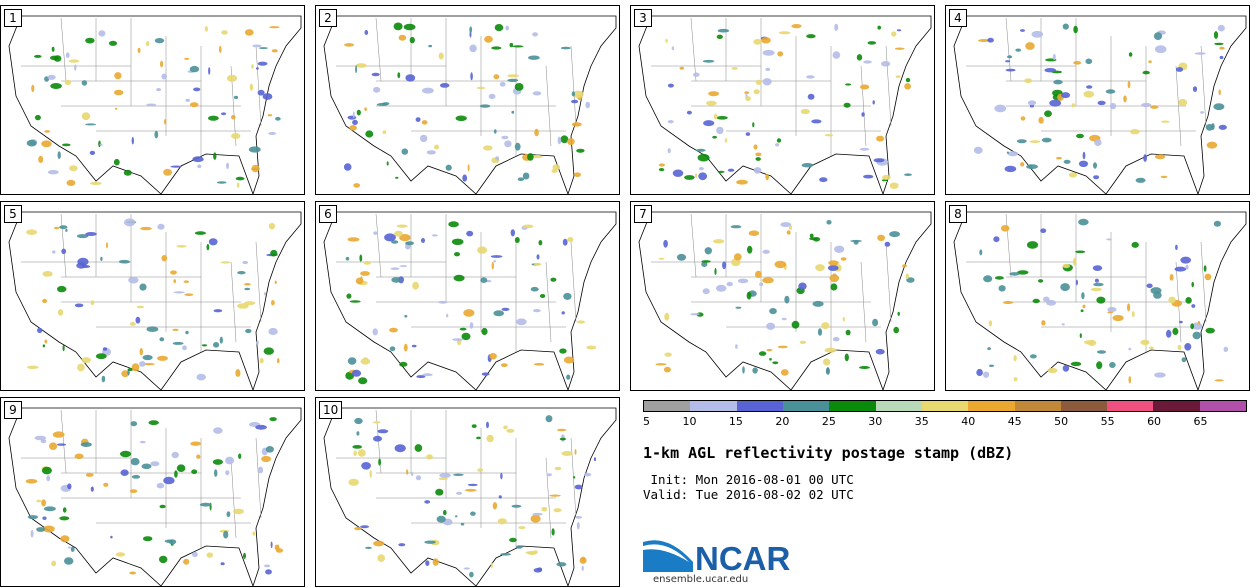 The height and width of the screenshot is (588, 1260). I want to click on state-border, so click(446, 86).